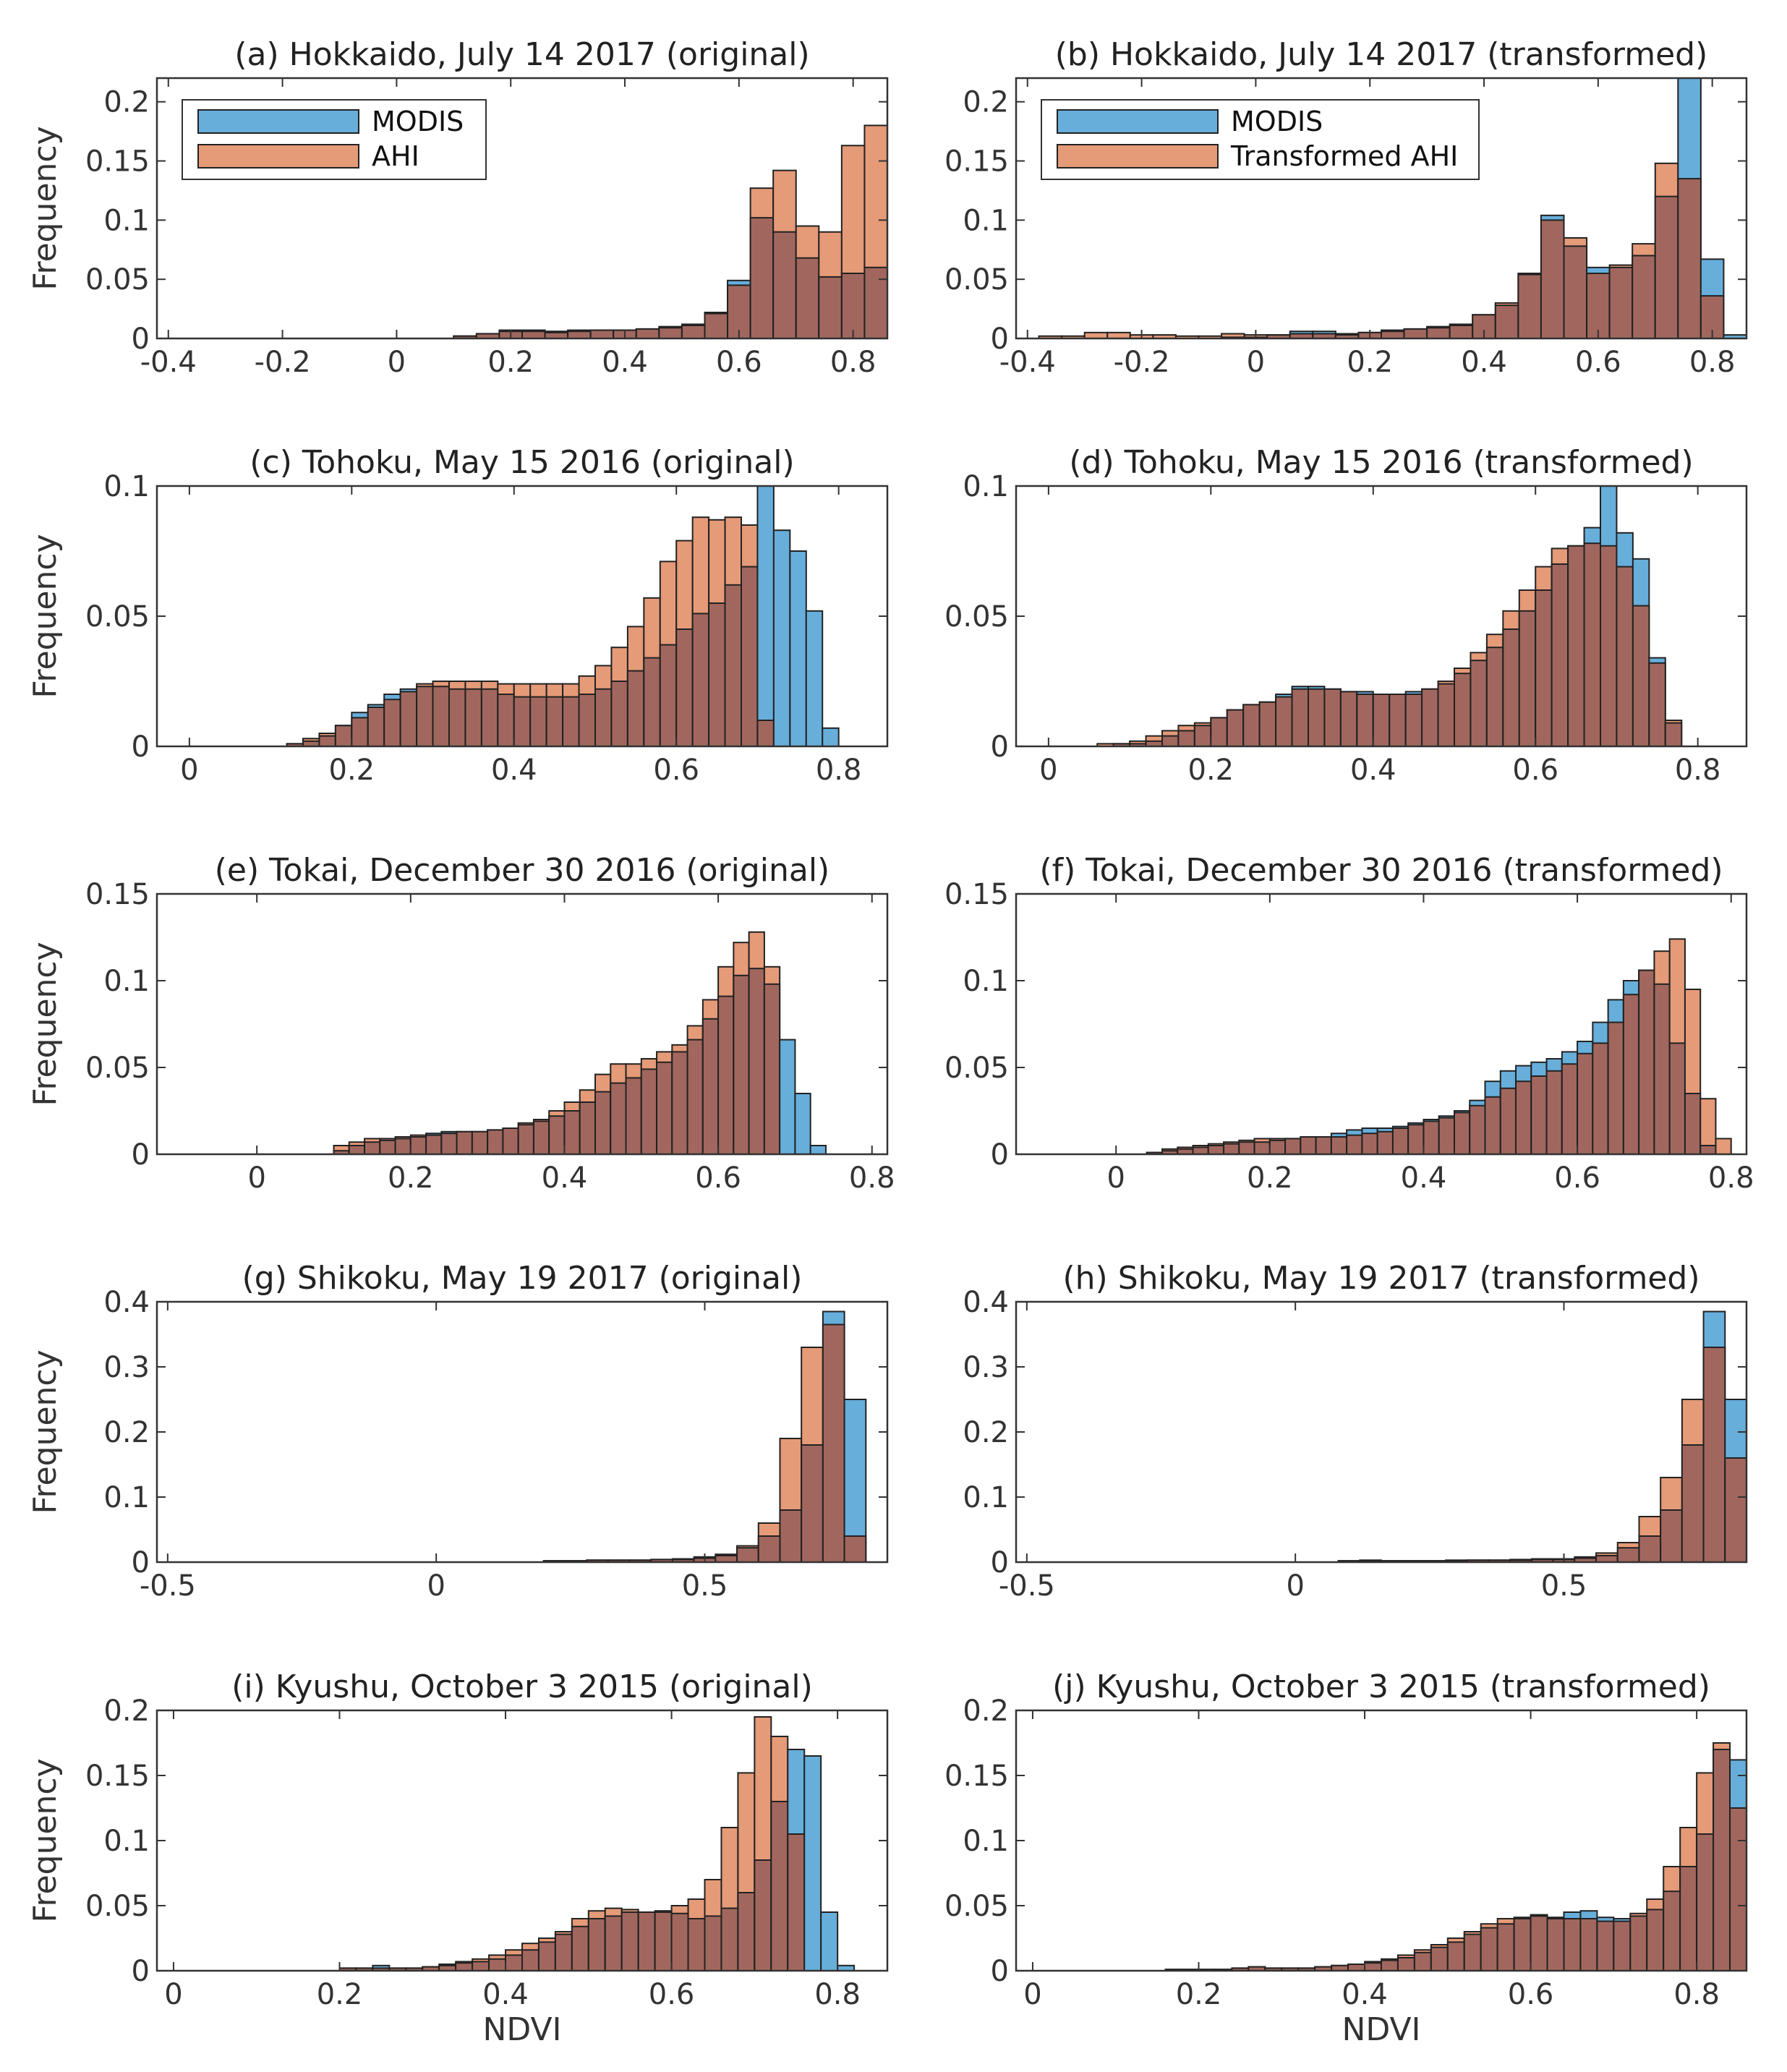  I want to click on bars-j, so click(1455, 1856).